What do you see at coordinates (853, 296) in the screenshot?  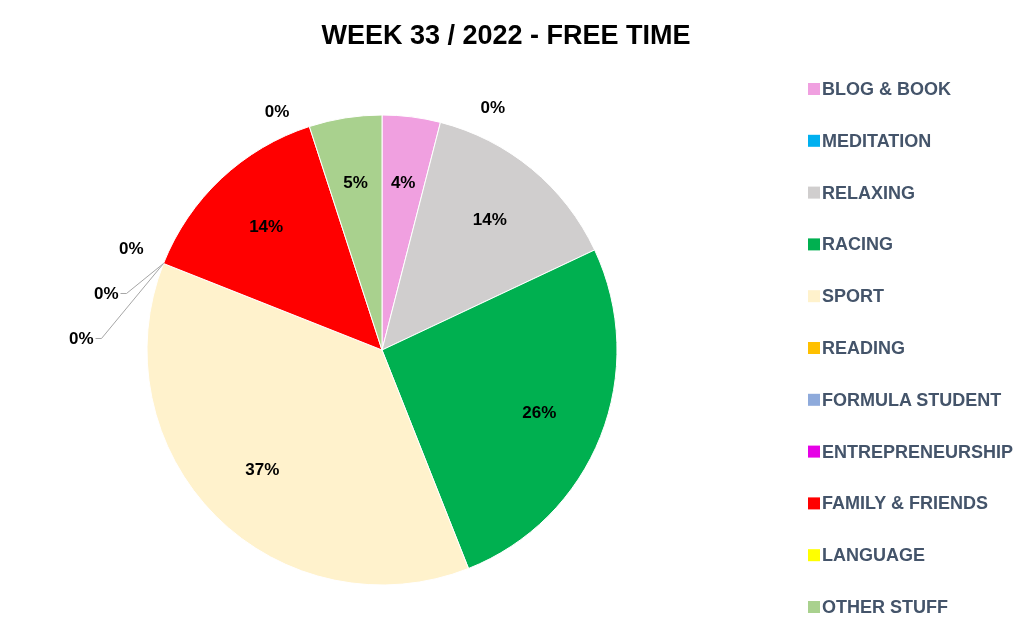 I see `legend-label: SPORT` at bounding box center [853, 296].